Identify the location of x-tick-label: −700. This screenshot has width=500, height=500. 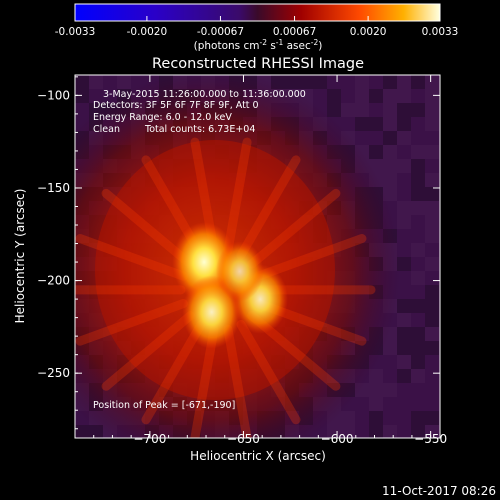
(149, 439).